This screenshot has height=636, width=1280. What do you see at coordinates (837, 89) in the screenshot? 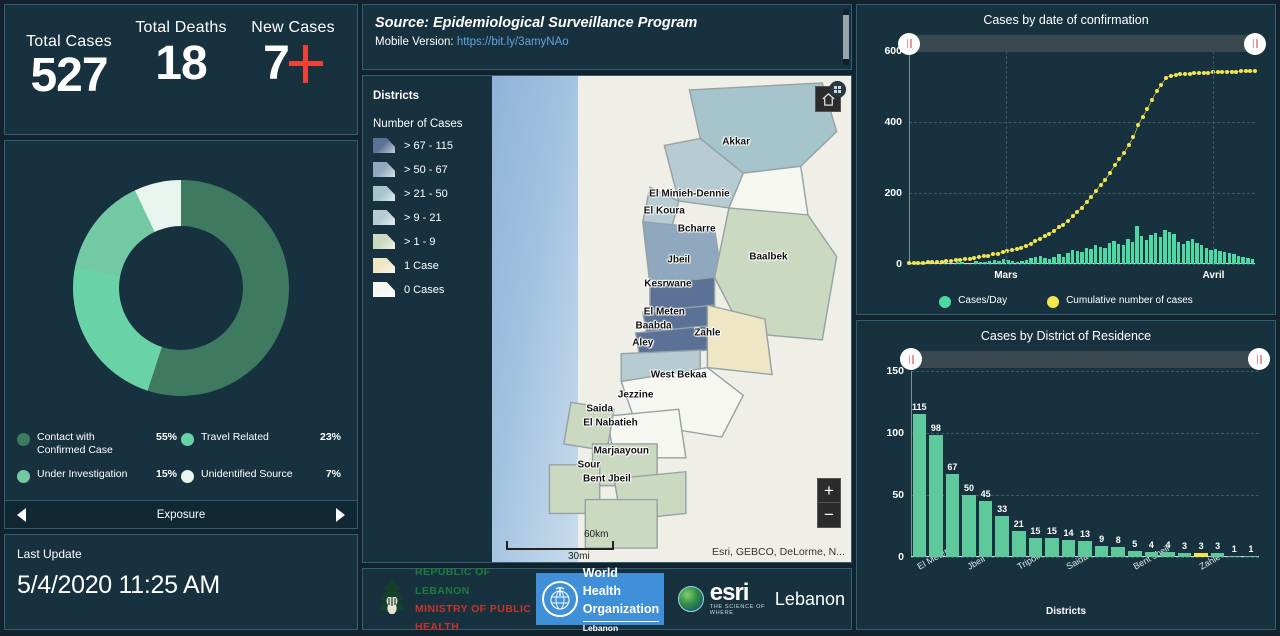
I see `apps-grid-icon` at bounding box center [837, 89].